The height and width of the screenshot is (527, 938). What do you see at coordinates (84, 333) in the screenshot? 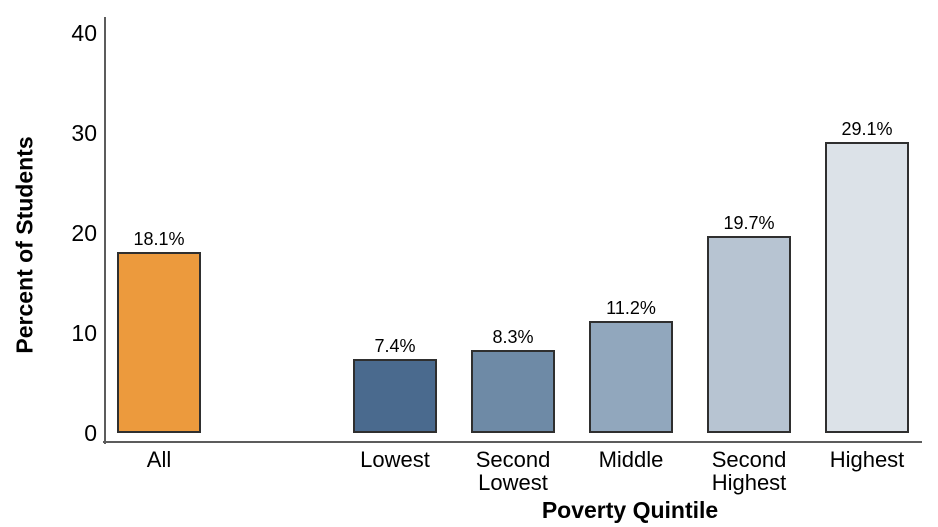
I see `y-tick-label: 10` at bounding box center [84, 333].